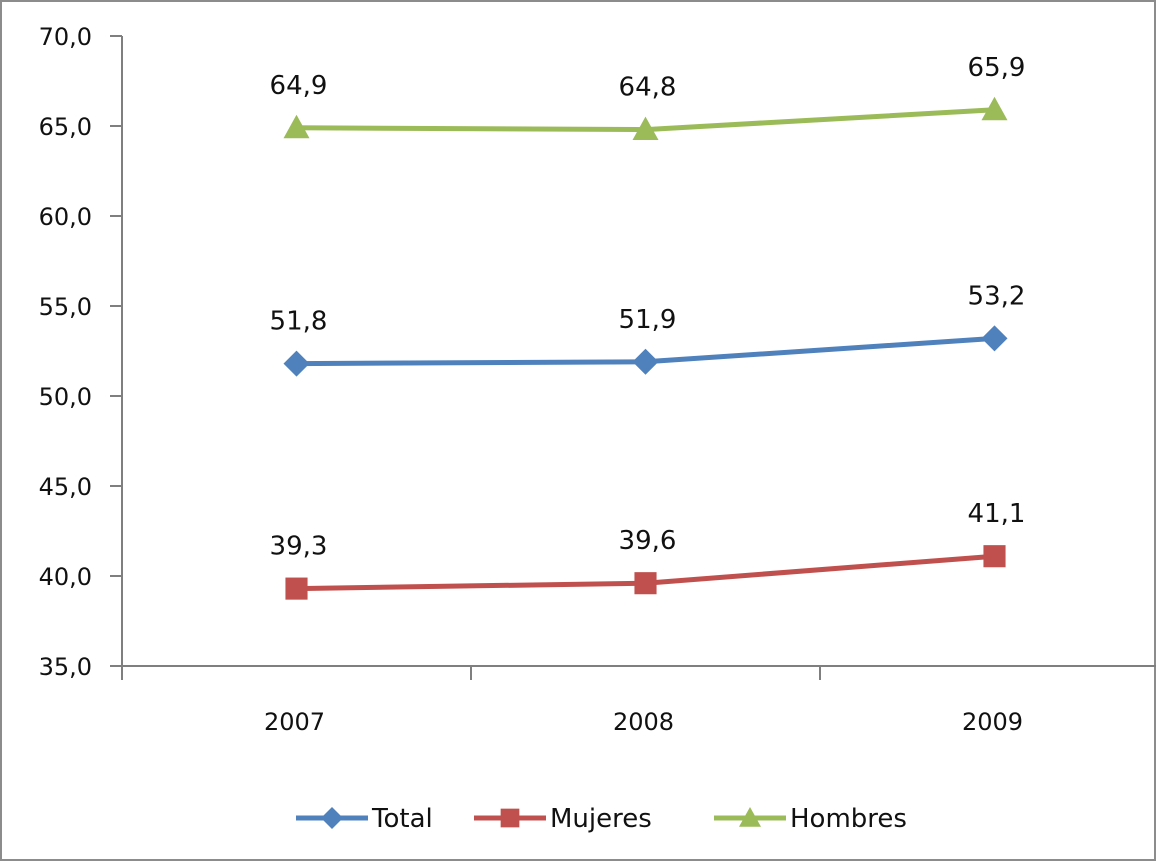  I want to click on data-label: 39,3, so click(299, 547).